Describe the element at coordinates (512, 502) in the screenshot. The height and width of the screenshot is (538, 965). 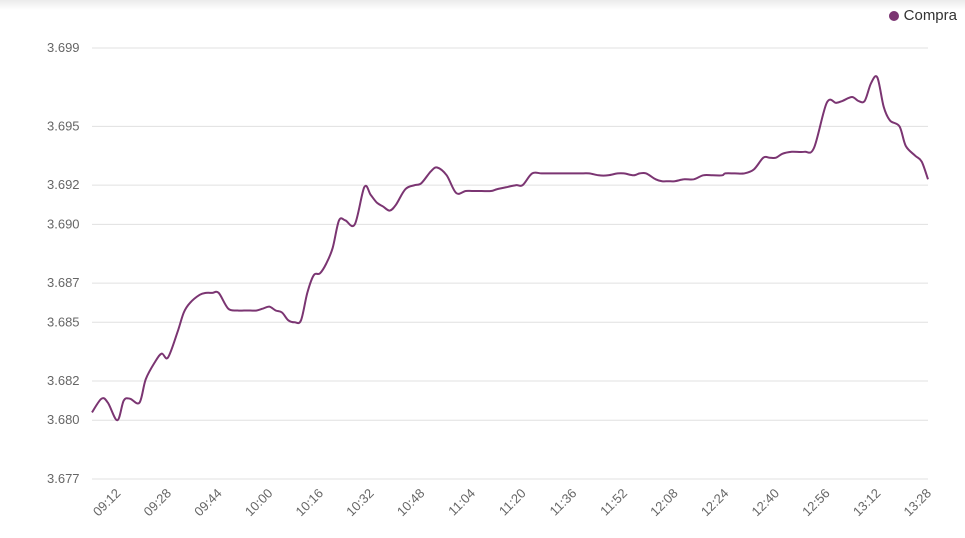
I see `x-tick-label: 11:20` at that location.